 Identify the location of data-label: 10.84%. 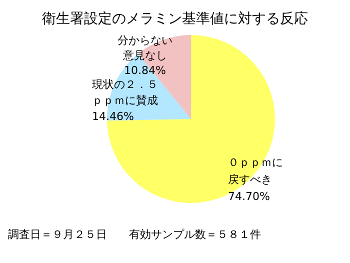
(145, 70).